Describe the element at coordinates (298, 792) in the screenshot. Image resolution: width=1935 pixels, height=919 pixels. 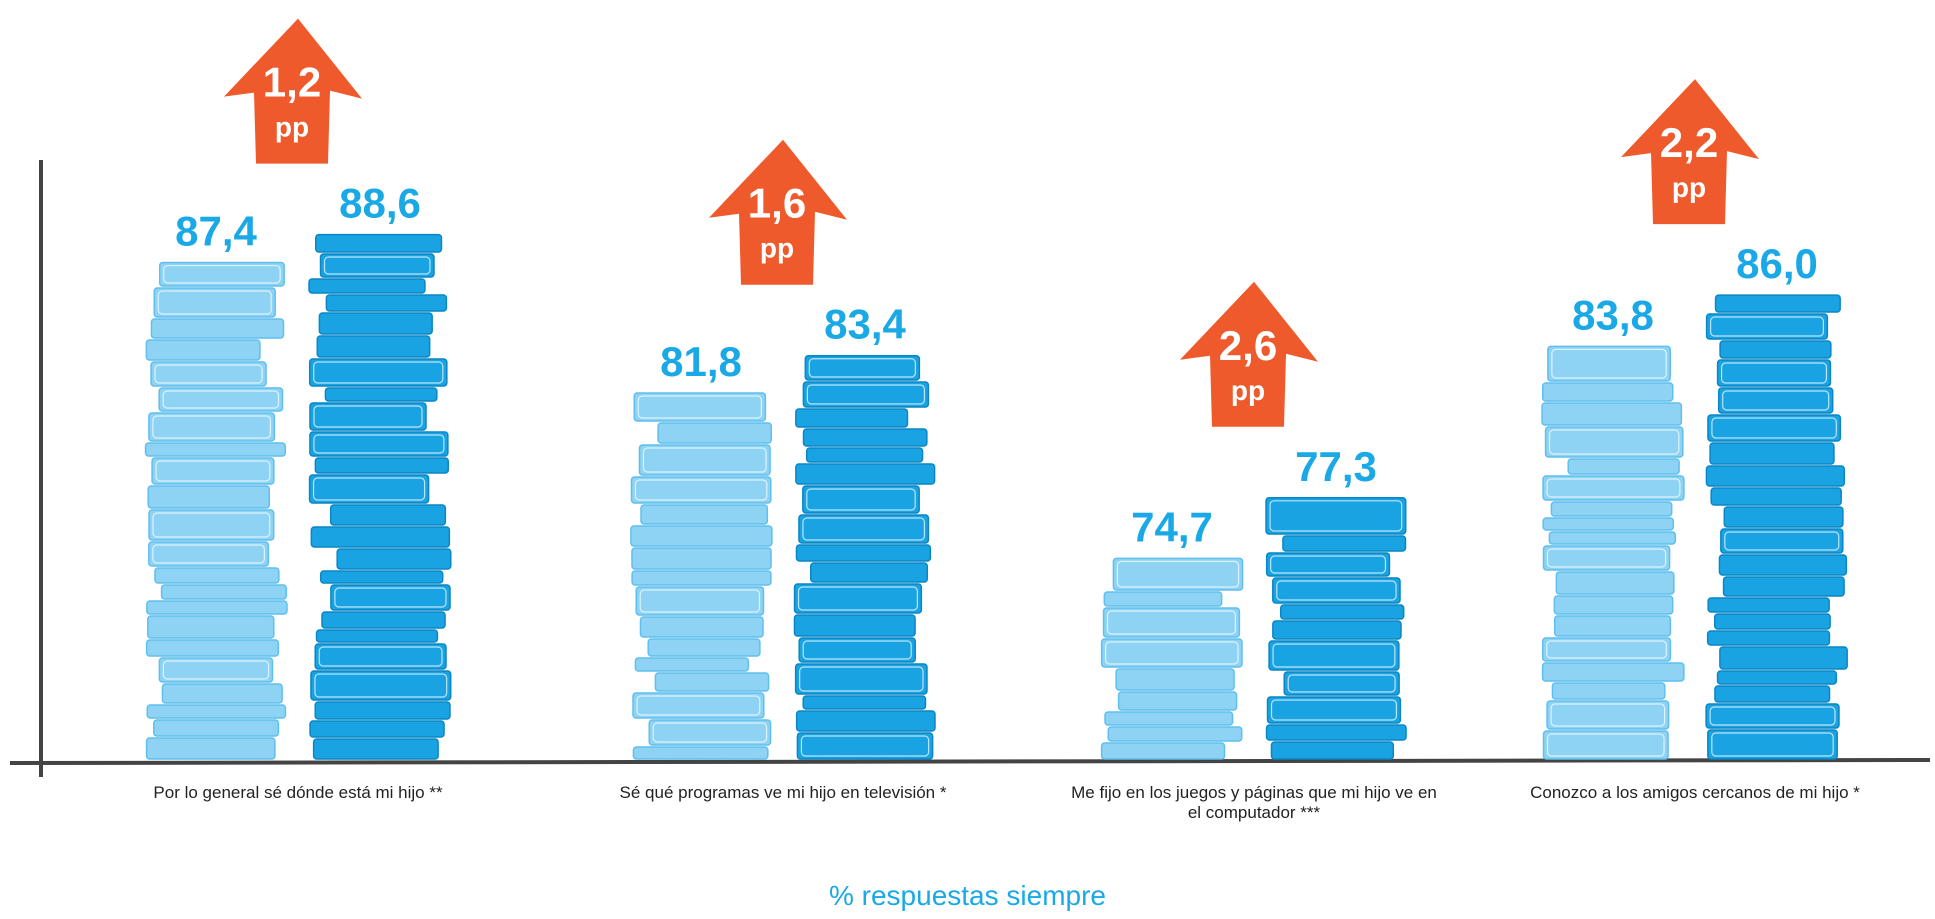
I see `x-tick-label: Por lo general sé dónde está mi hijo **` at that location.